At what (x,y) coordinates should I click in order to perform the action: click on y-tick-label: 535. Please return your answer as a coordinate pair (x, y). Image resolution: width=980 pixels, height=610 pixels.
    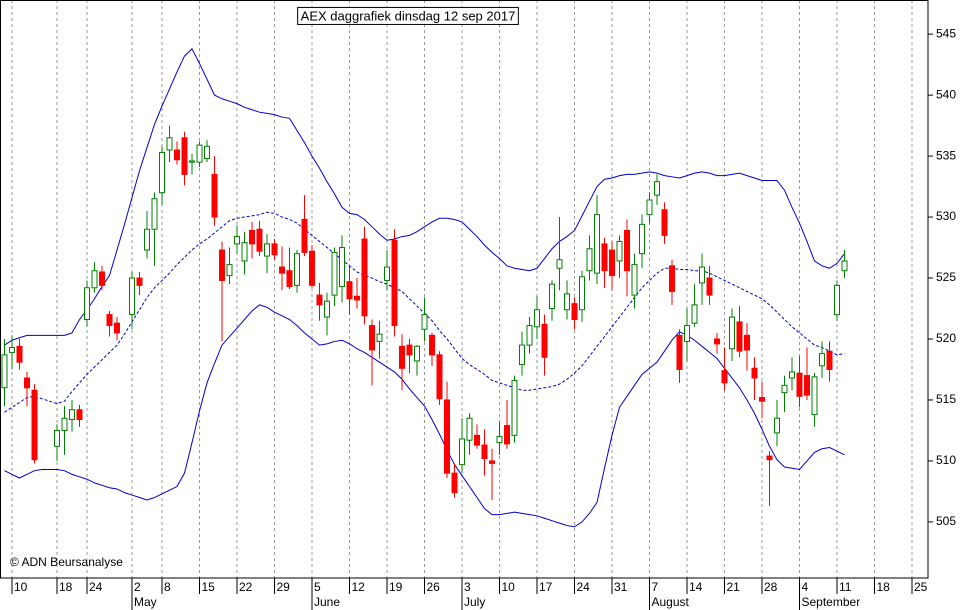
    Looking at the image, I should click on (946, 155).